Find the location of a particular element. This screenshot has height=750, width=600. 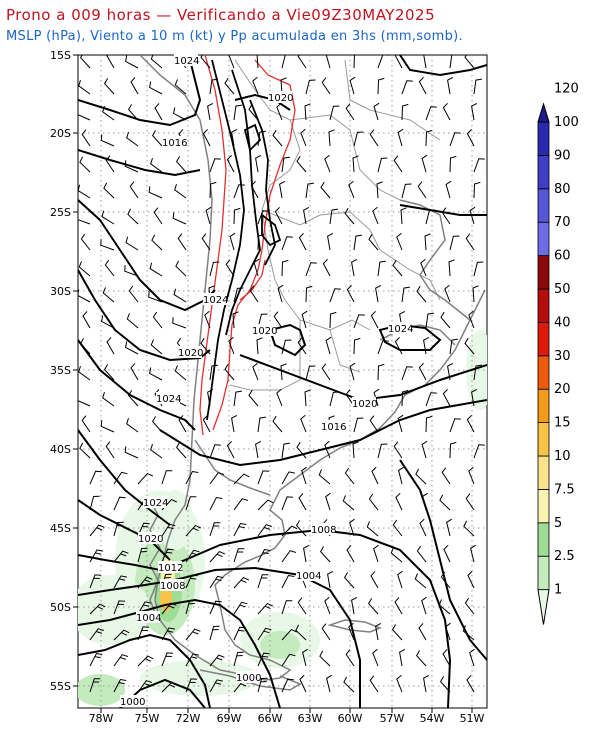

lon-label: 78W is located at coordinates (101, 718).